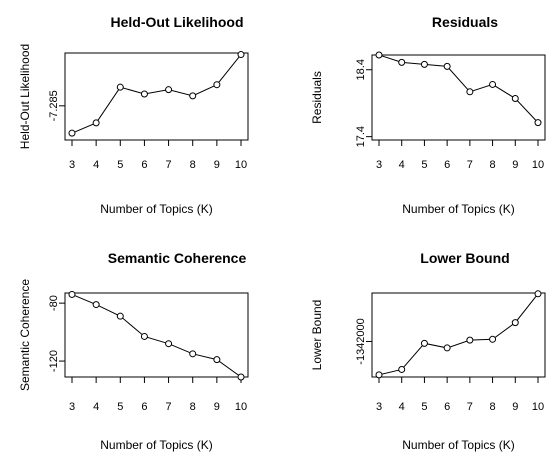 Image resolution: width=550 pixels, height=457 pixels. I want to click on chart-2-x-tick-label: 3, so click(379, 165).